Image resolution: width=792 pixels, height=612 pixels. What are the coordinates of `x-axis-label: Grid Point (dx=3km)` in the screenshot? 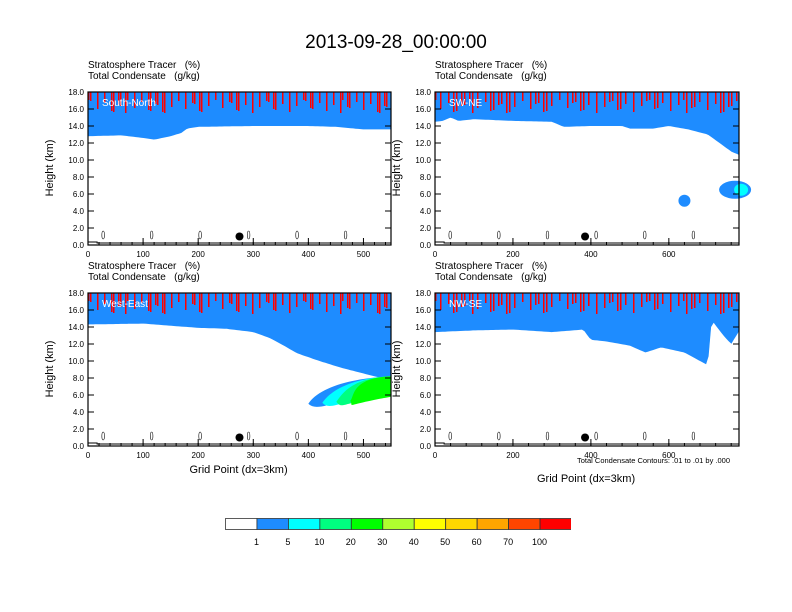 It's located at (586, 479).